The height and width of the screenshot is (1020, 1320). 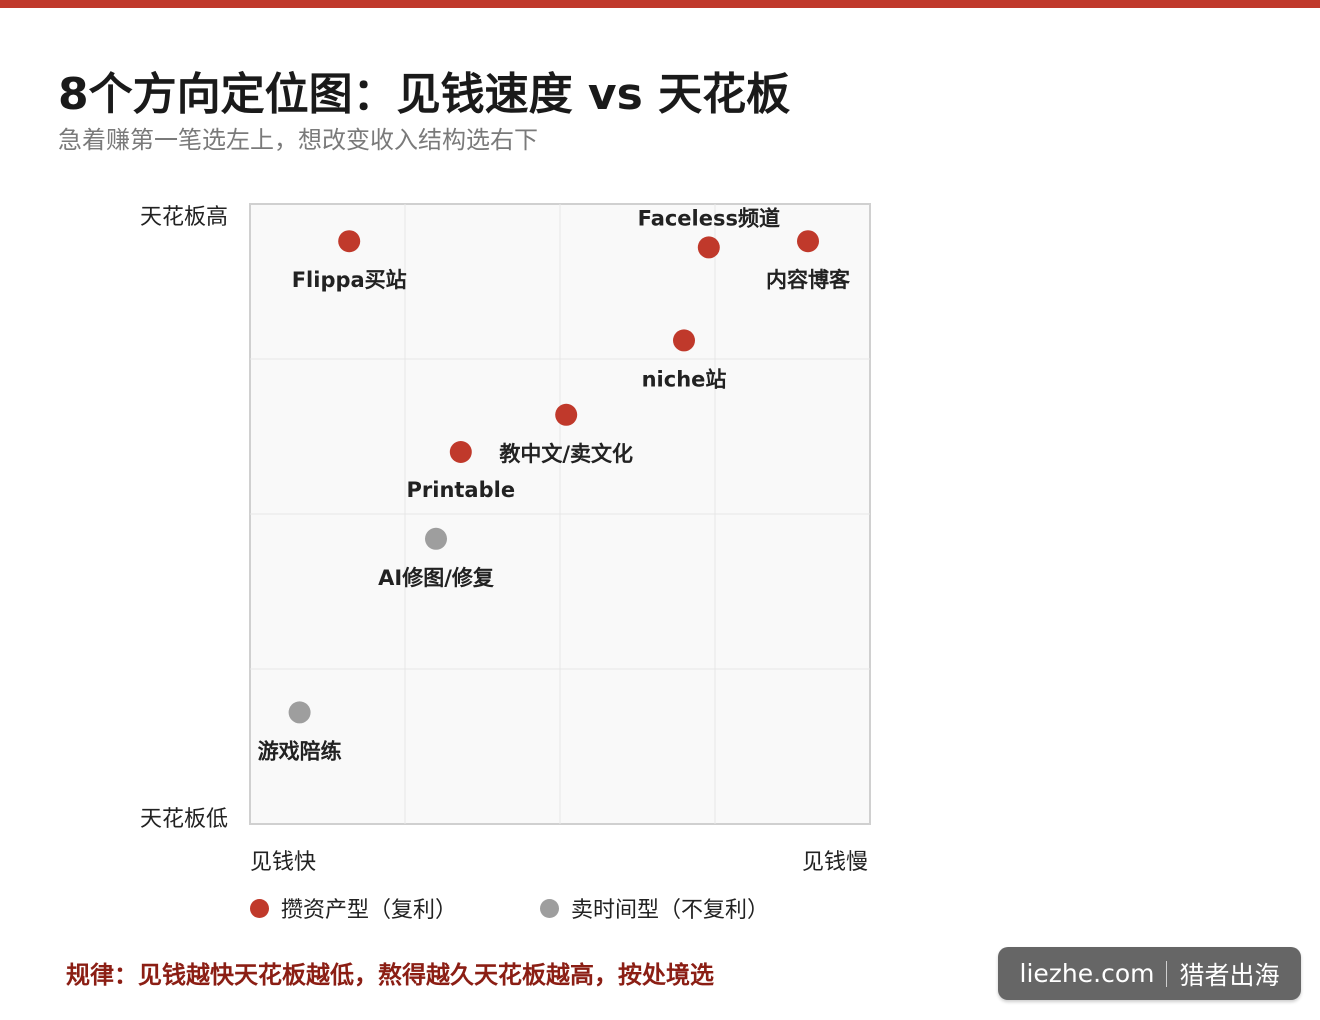 I want to click on legend-item-compound: 攒资产型（复利）, so click(x=353, y=908).